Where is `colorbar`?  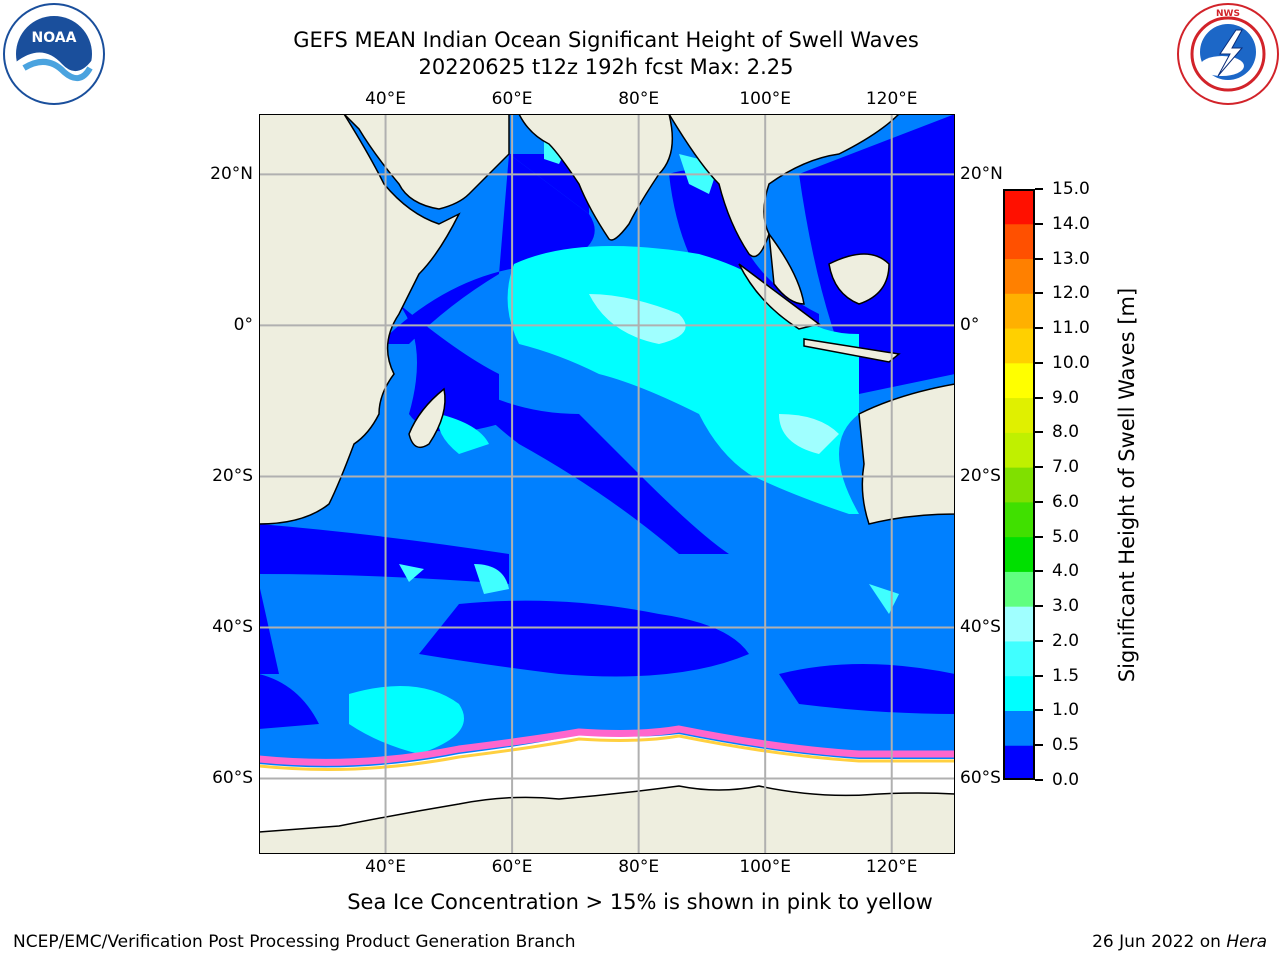
colorbar is located at coordinates (1019, 484).